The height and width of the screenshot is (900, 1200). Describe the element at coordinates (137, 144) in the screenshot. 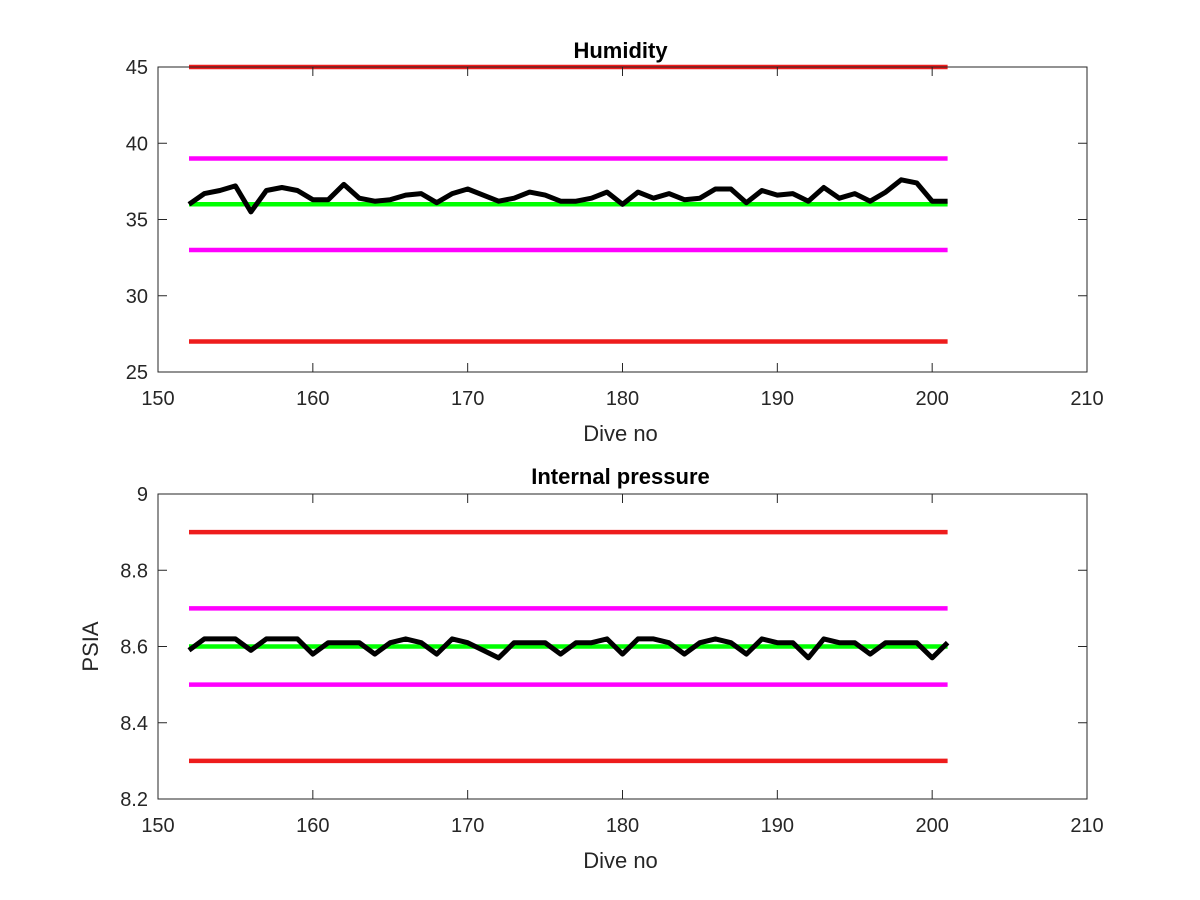

I see `y-tick-label: 40` at that location.